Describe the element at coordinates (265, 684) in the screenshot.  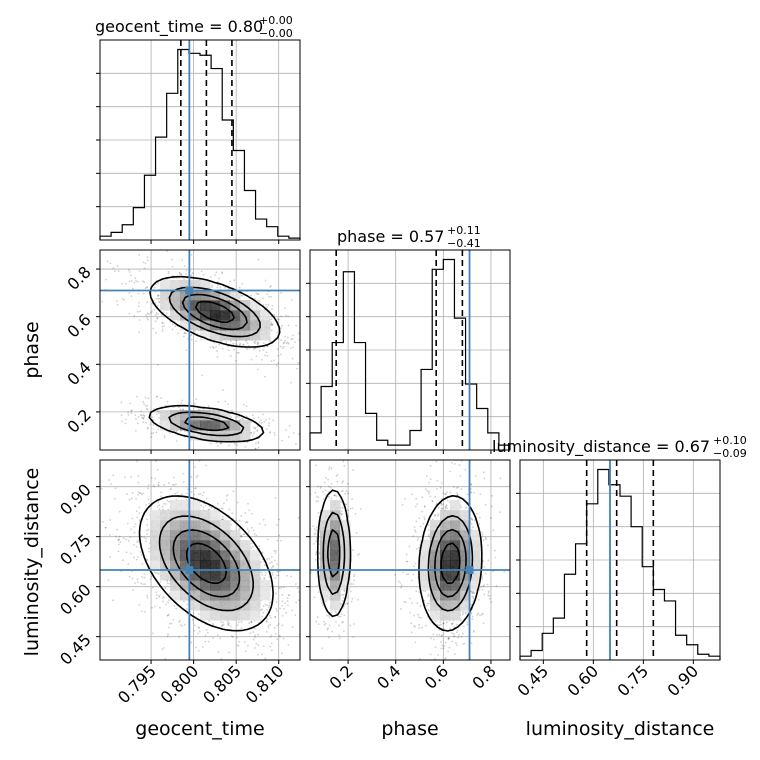
I see `x-tick-label: 0.810` at that location.